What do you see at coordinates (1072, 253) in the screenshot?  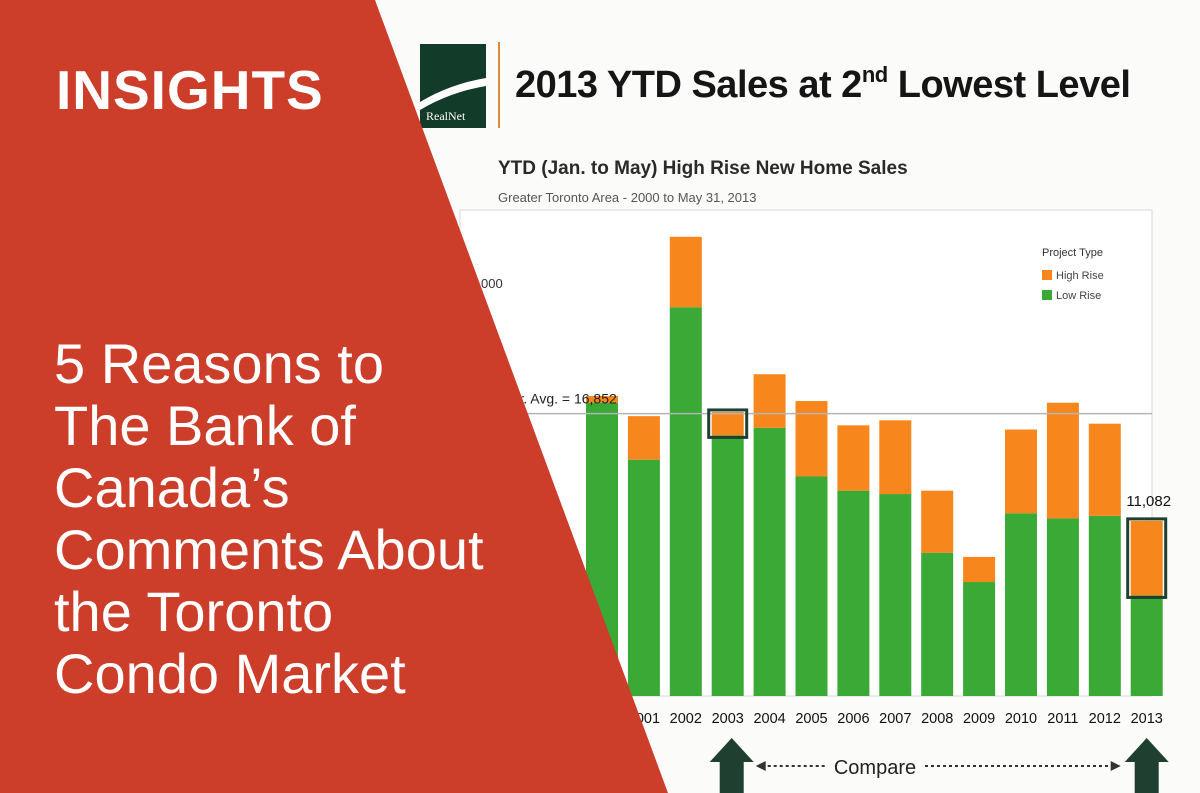 I see `legend-title: Project Type` at bounding box center [1072, 253].